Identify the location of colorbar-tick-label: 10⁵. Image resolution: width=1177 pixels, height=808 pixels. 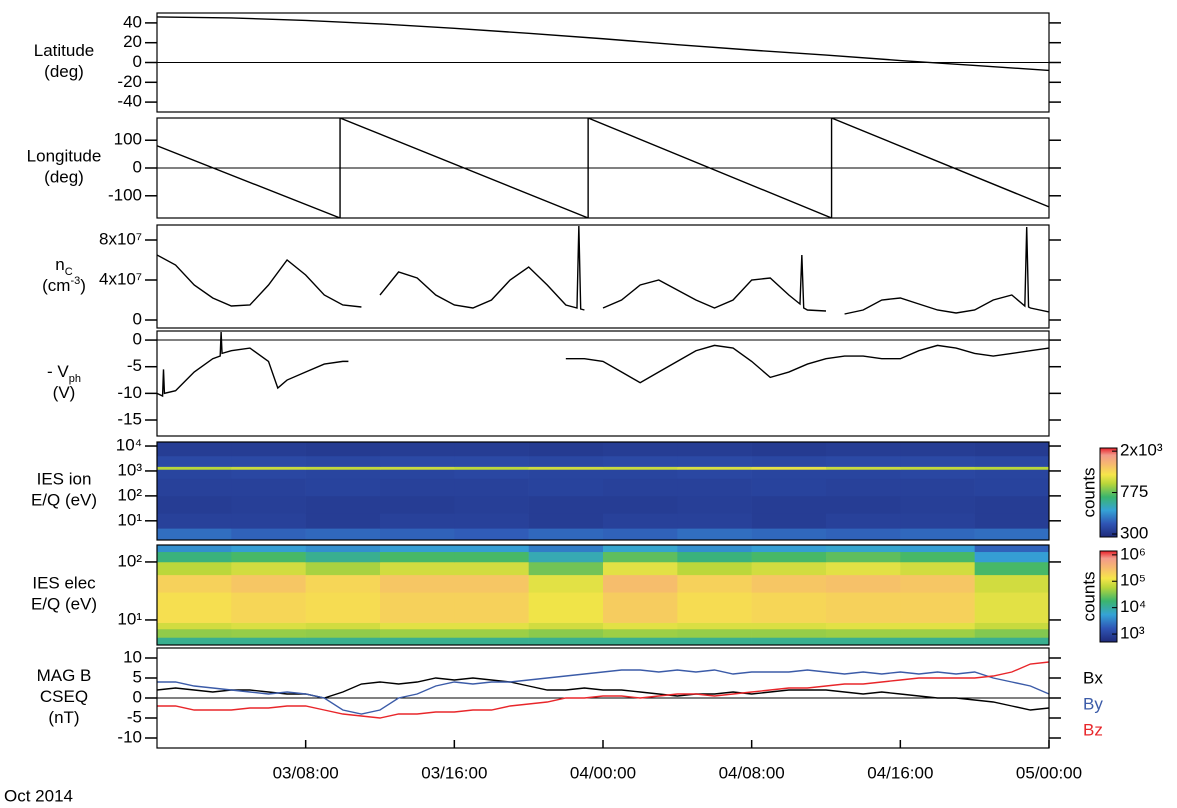
(1133, 580).